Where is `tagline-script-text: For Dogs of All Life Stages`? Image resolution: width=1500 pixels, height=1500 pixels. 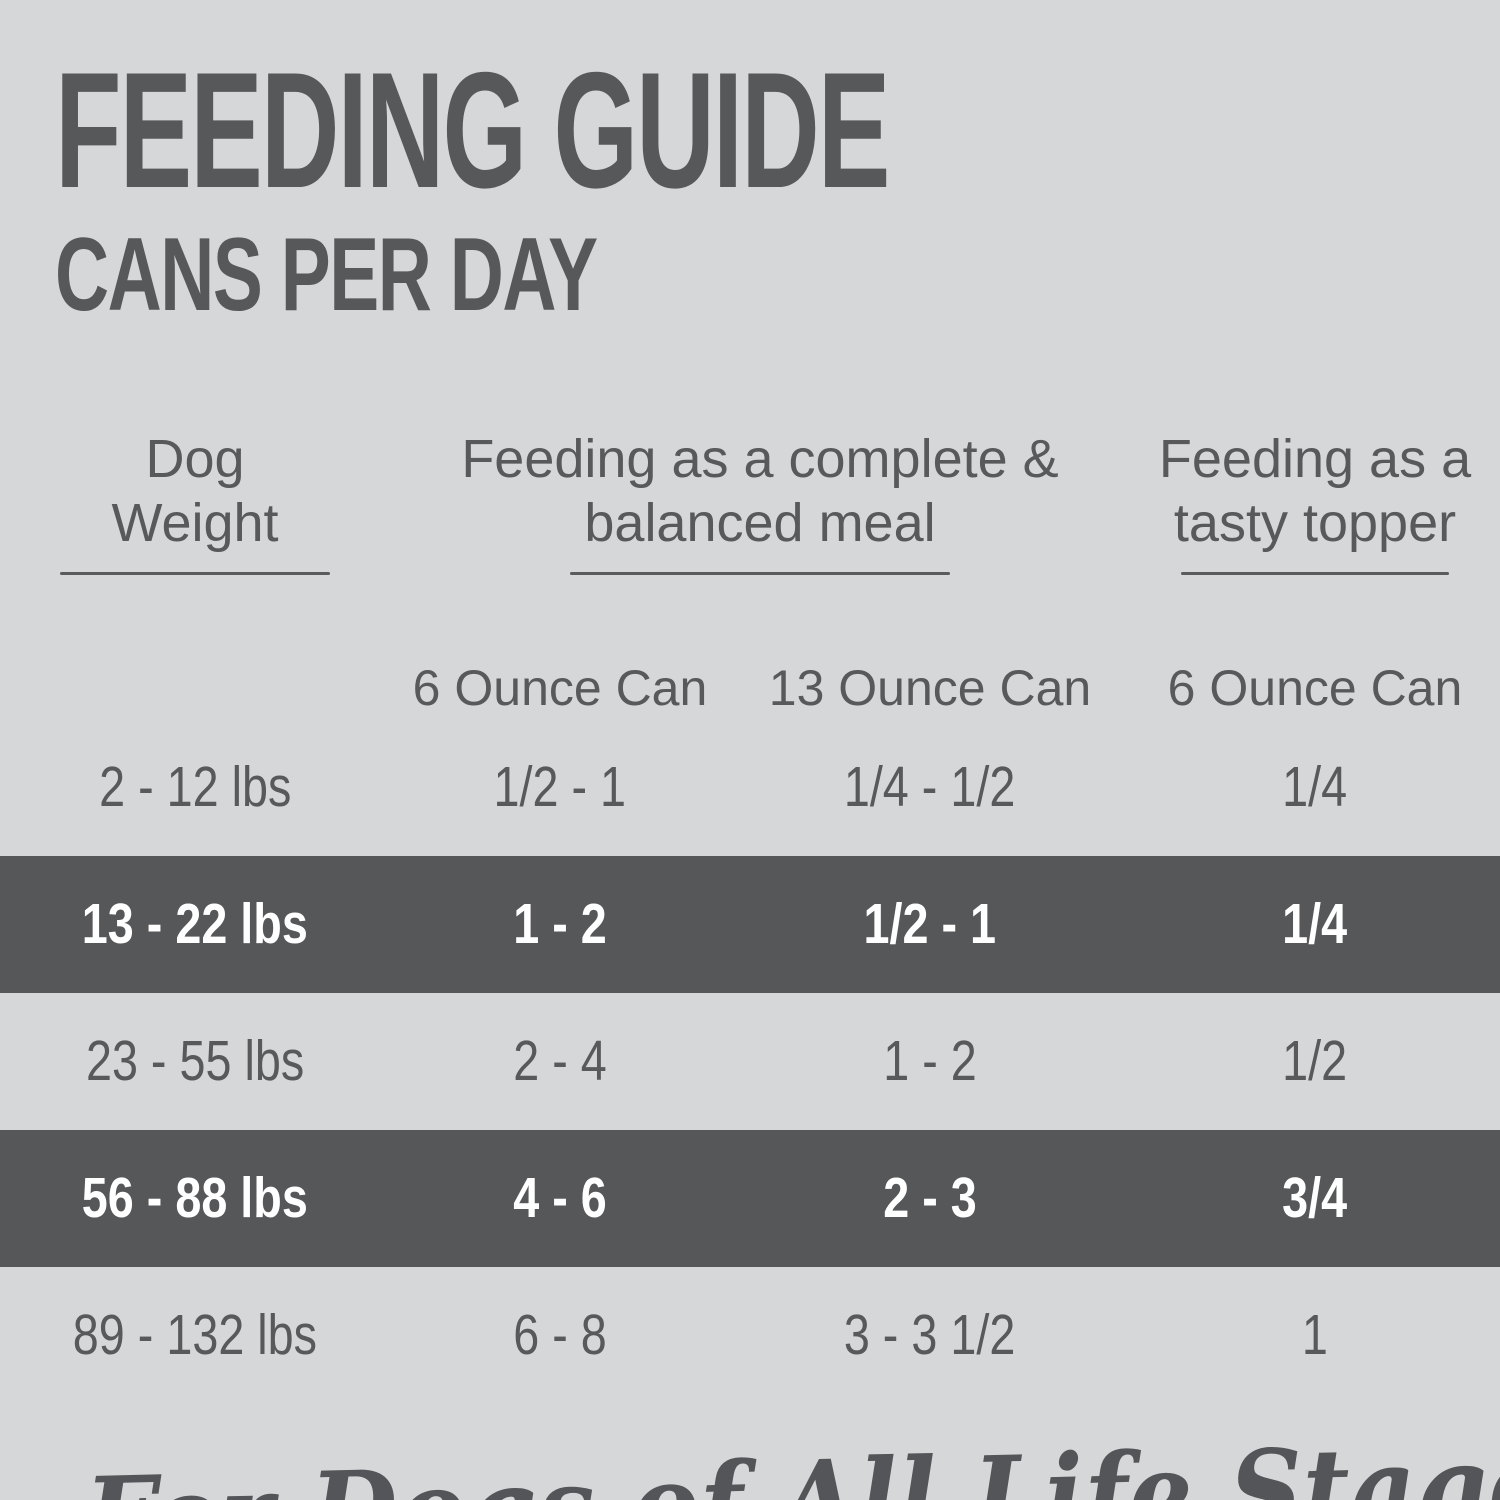 tagline-script-text: For Dogs of All Life Stages is located at coordinates (792, 1459).